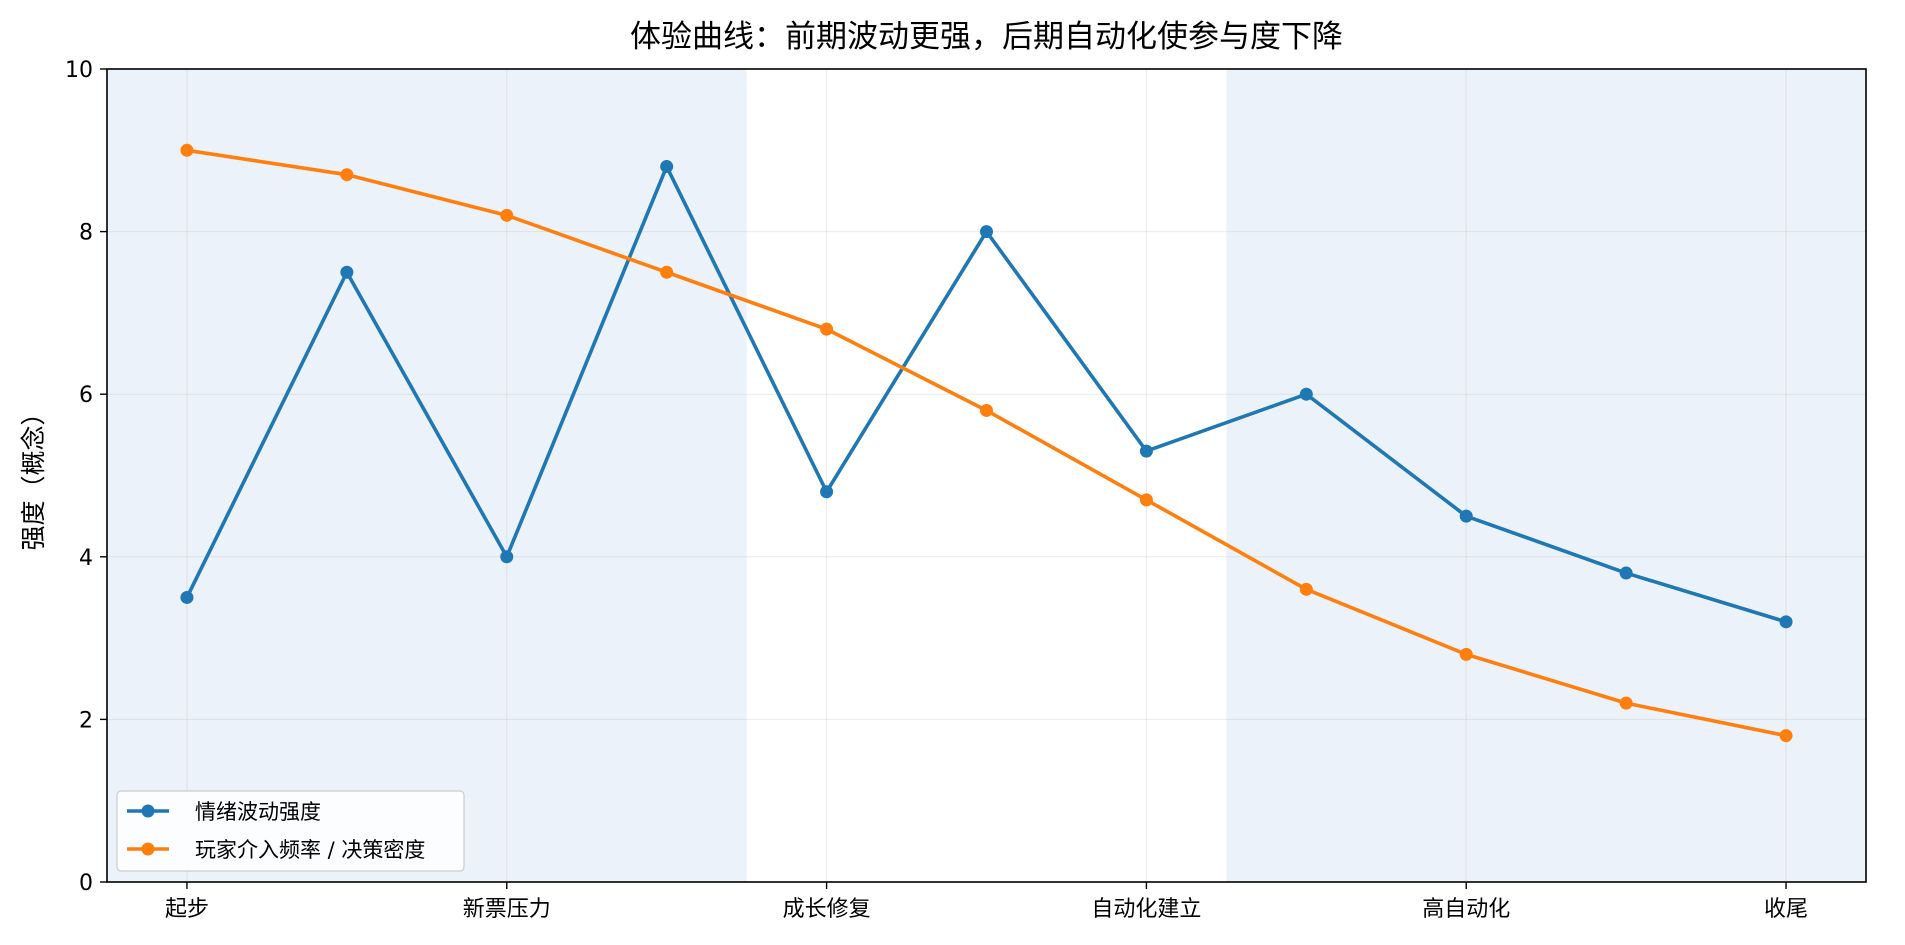 The height and width of the screenshot is (945, 1905). I want to click on x-tick-label: 高自动化, so click(1466, 909).